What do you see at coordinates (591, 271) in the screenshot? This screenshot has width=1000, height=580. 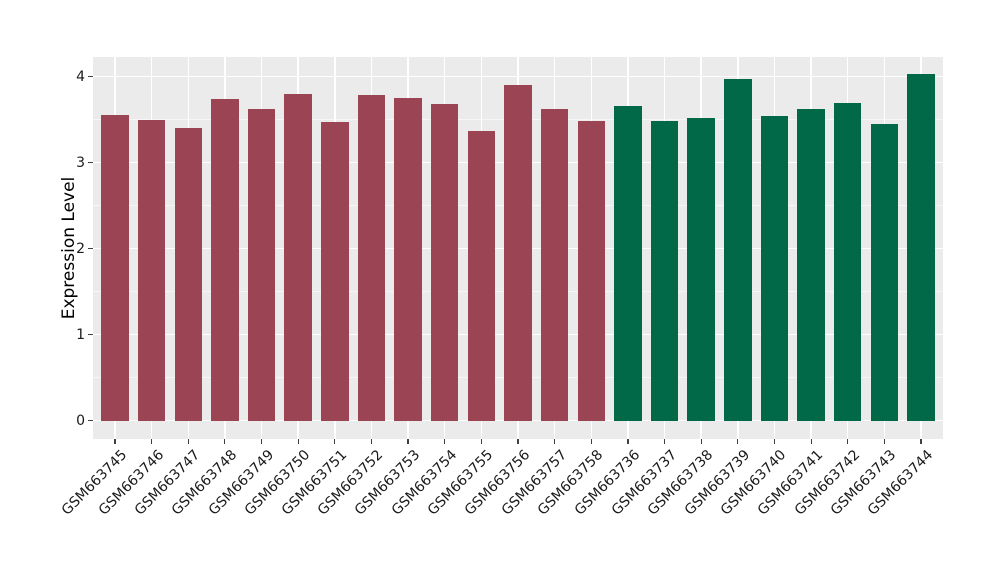 I see `bar-GSM663758` at bounding box center [591, 271].